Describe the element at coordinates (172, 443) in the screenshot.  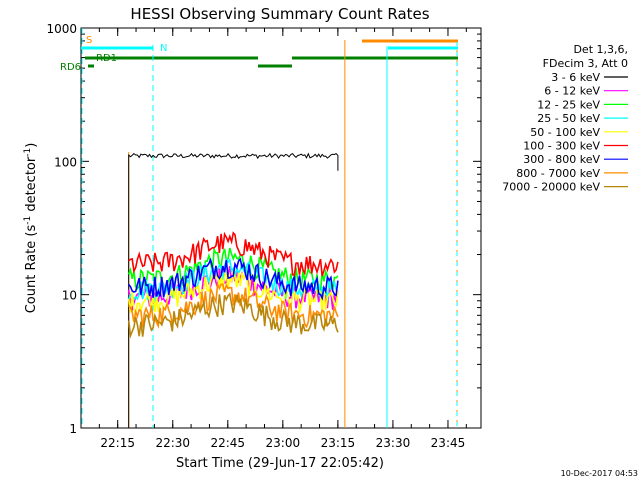
I see `x-tick-label: 22:30` at that location.